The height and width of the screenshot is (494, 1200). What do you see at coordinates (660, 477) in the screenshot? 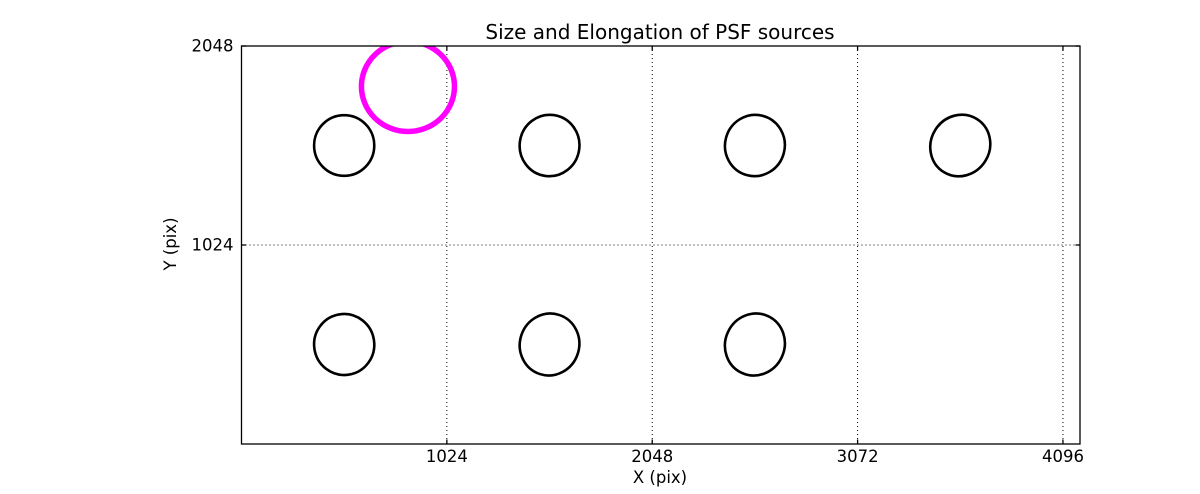
I see `x-axis-label: X (pix)` at bounding box center [660, 477].